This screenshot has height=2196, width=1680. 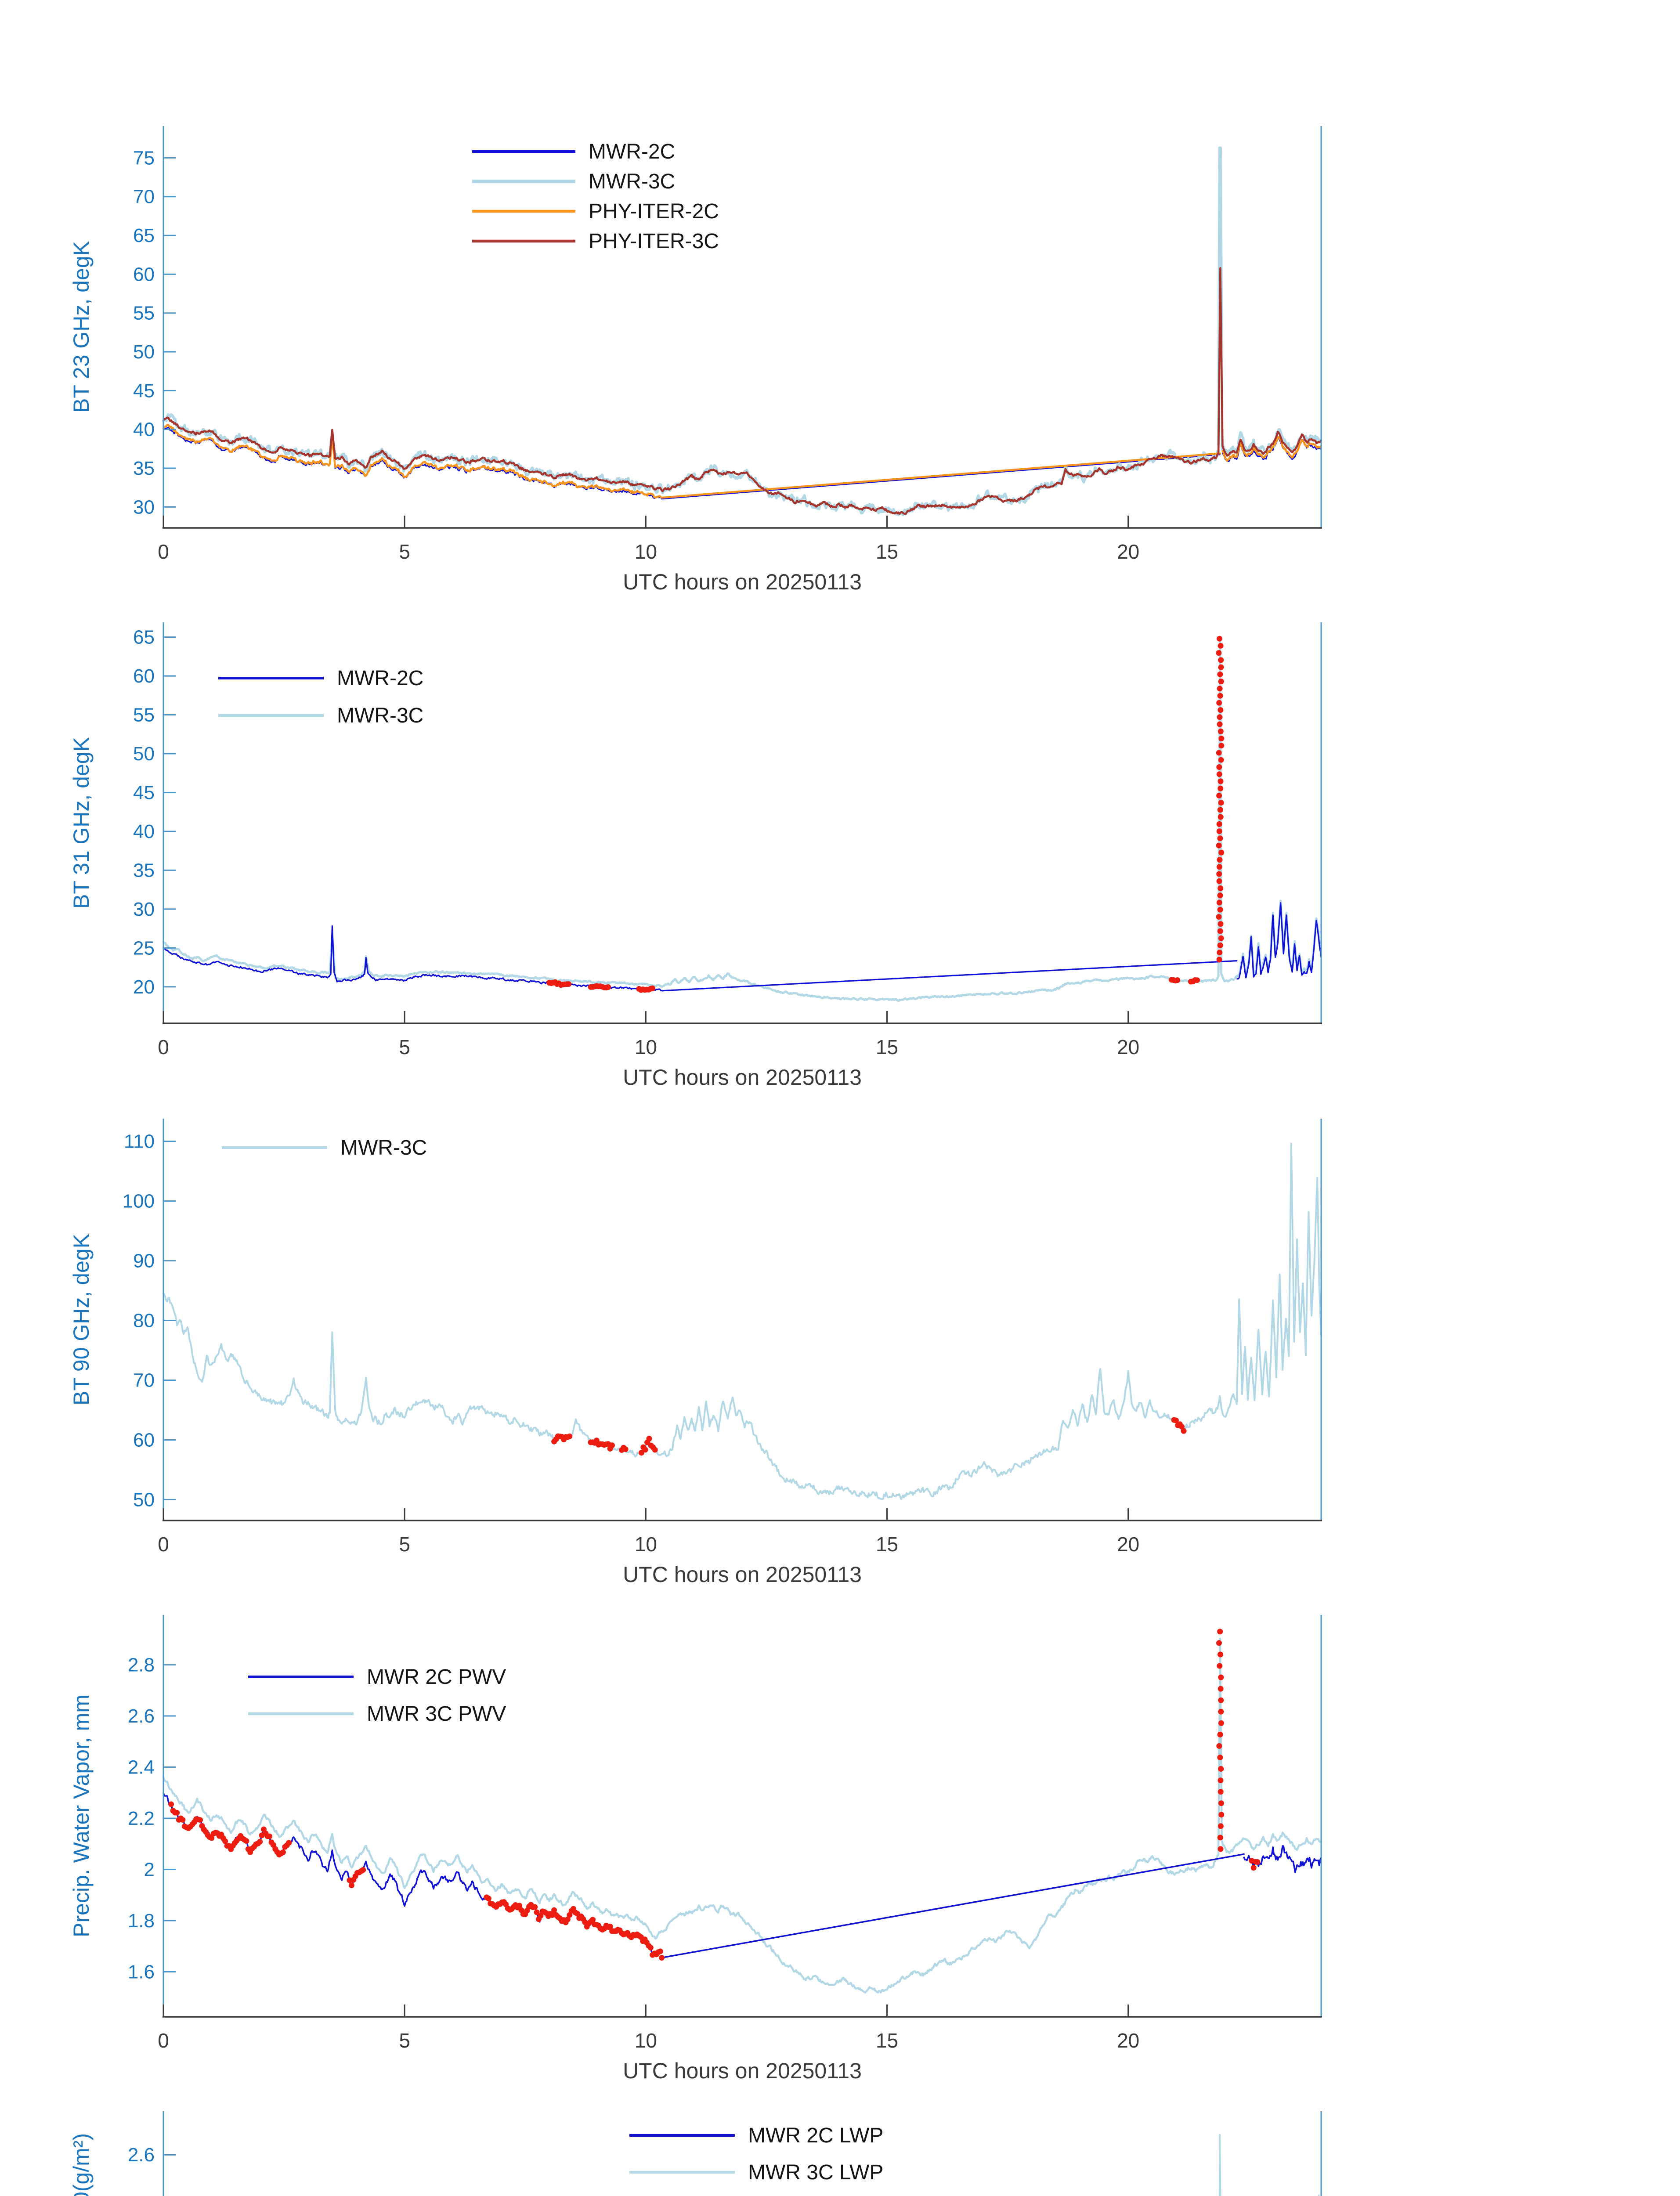 What do you see at coordinates (815, 2135) in the screenshot?
I see `legend-label: MWR 2C LWP` at bounding box center [815, 2135].